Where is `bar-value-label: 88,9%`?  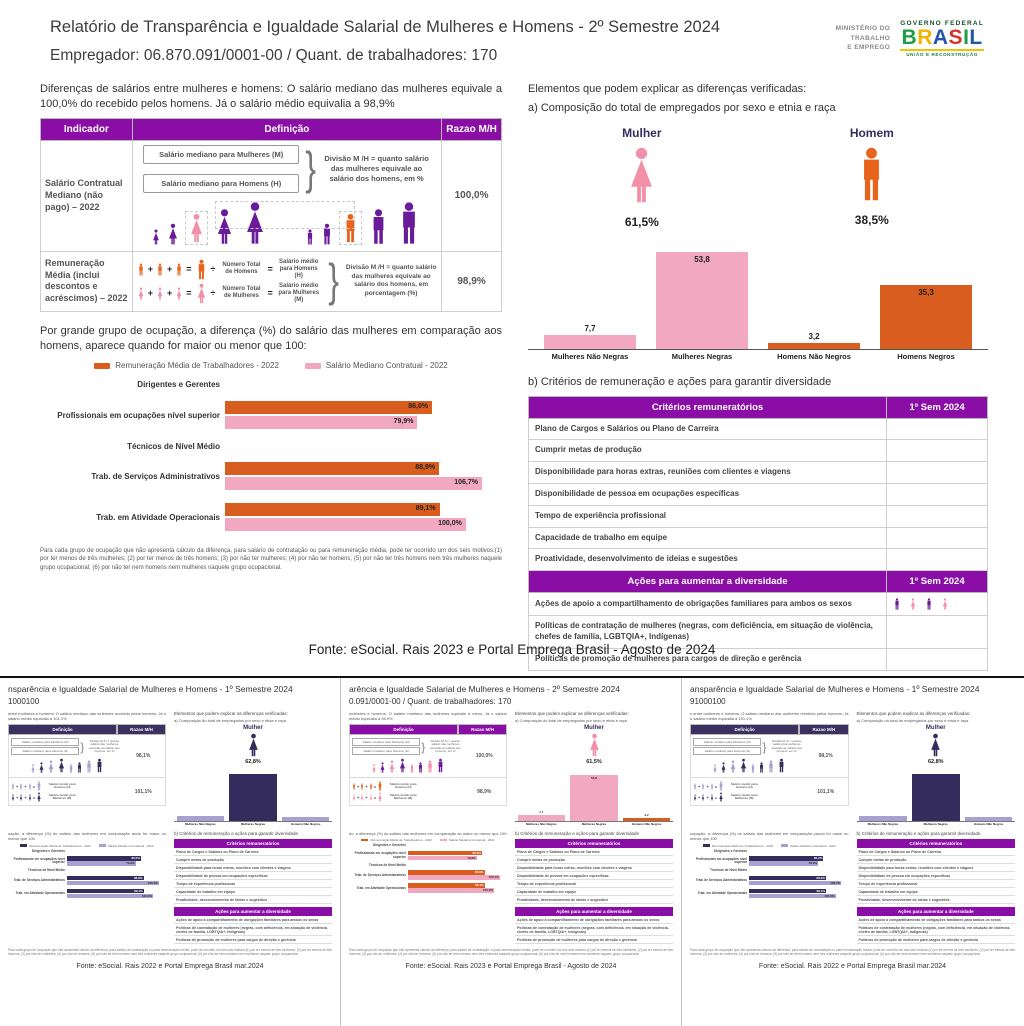
bar-value-label: 88,9% is located at coordinates (820, 877).